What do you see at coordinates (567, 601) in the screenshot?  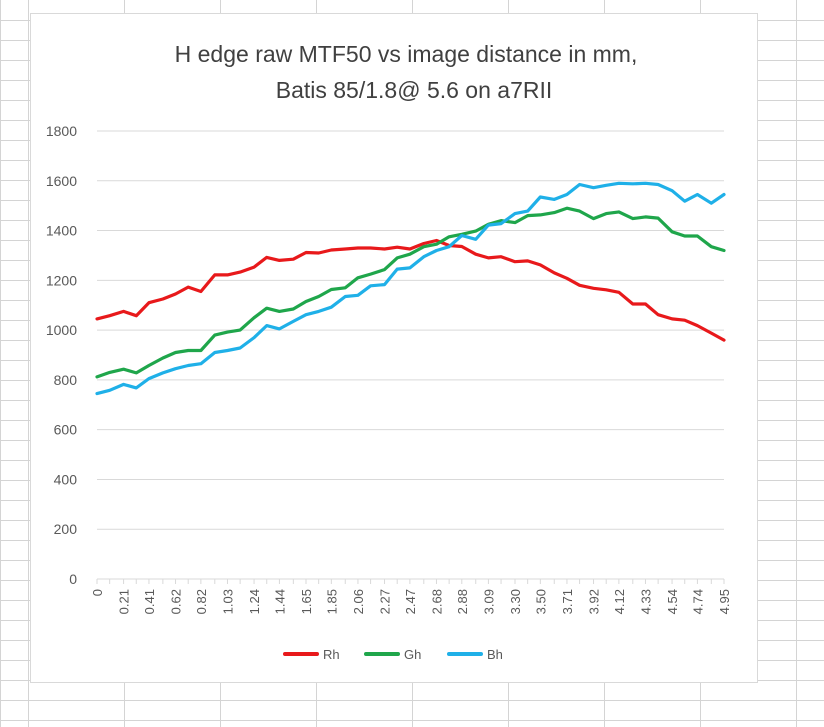 I see `x-tick-label: 3.71` at bounding box center [567, 601].